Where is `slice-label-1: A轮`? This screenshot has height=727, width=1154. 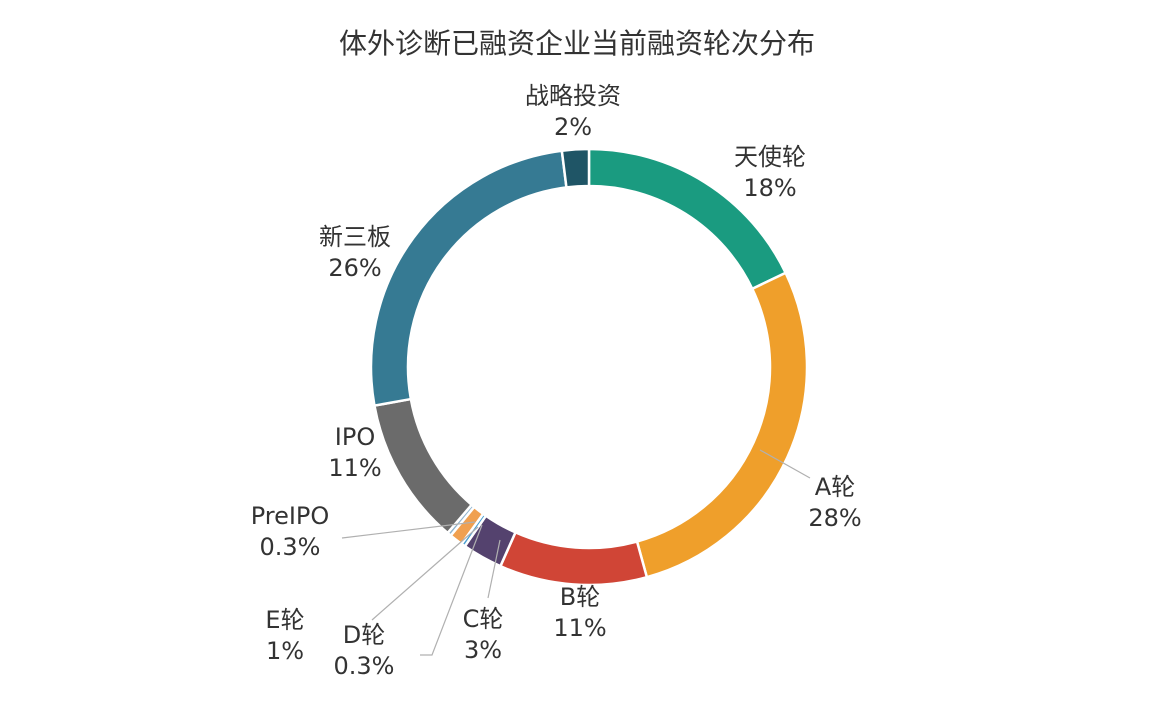
slice-label-1: A轮 is located at coordinates (835, 487).